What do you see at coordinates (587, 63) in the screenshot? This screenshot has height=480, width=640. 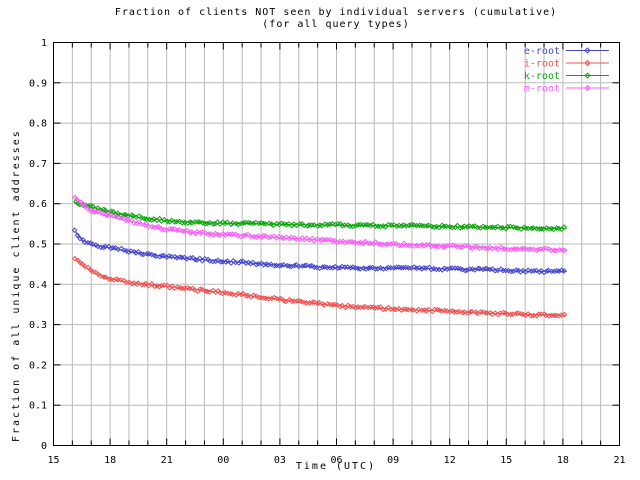 I see `legend-marker-i-root` at bounding box center [587, 63].